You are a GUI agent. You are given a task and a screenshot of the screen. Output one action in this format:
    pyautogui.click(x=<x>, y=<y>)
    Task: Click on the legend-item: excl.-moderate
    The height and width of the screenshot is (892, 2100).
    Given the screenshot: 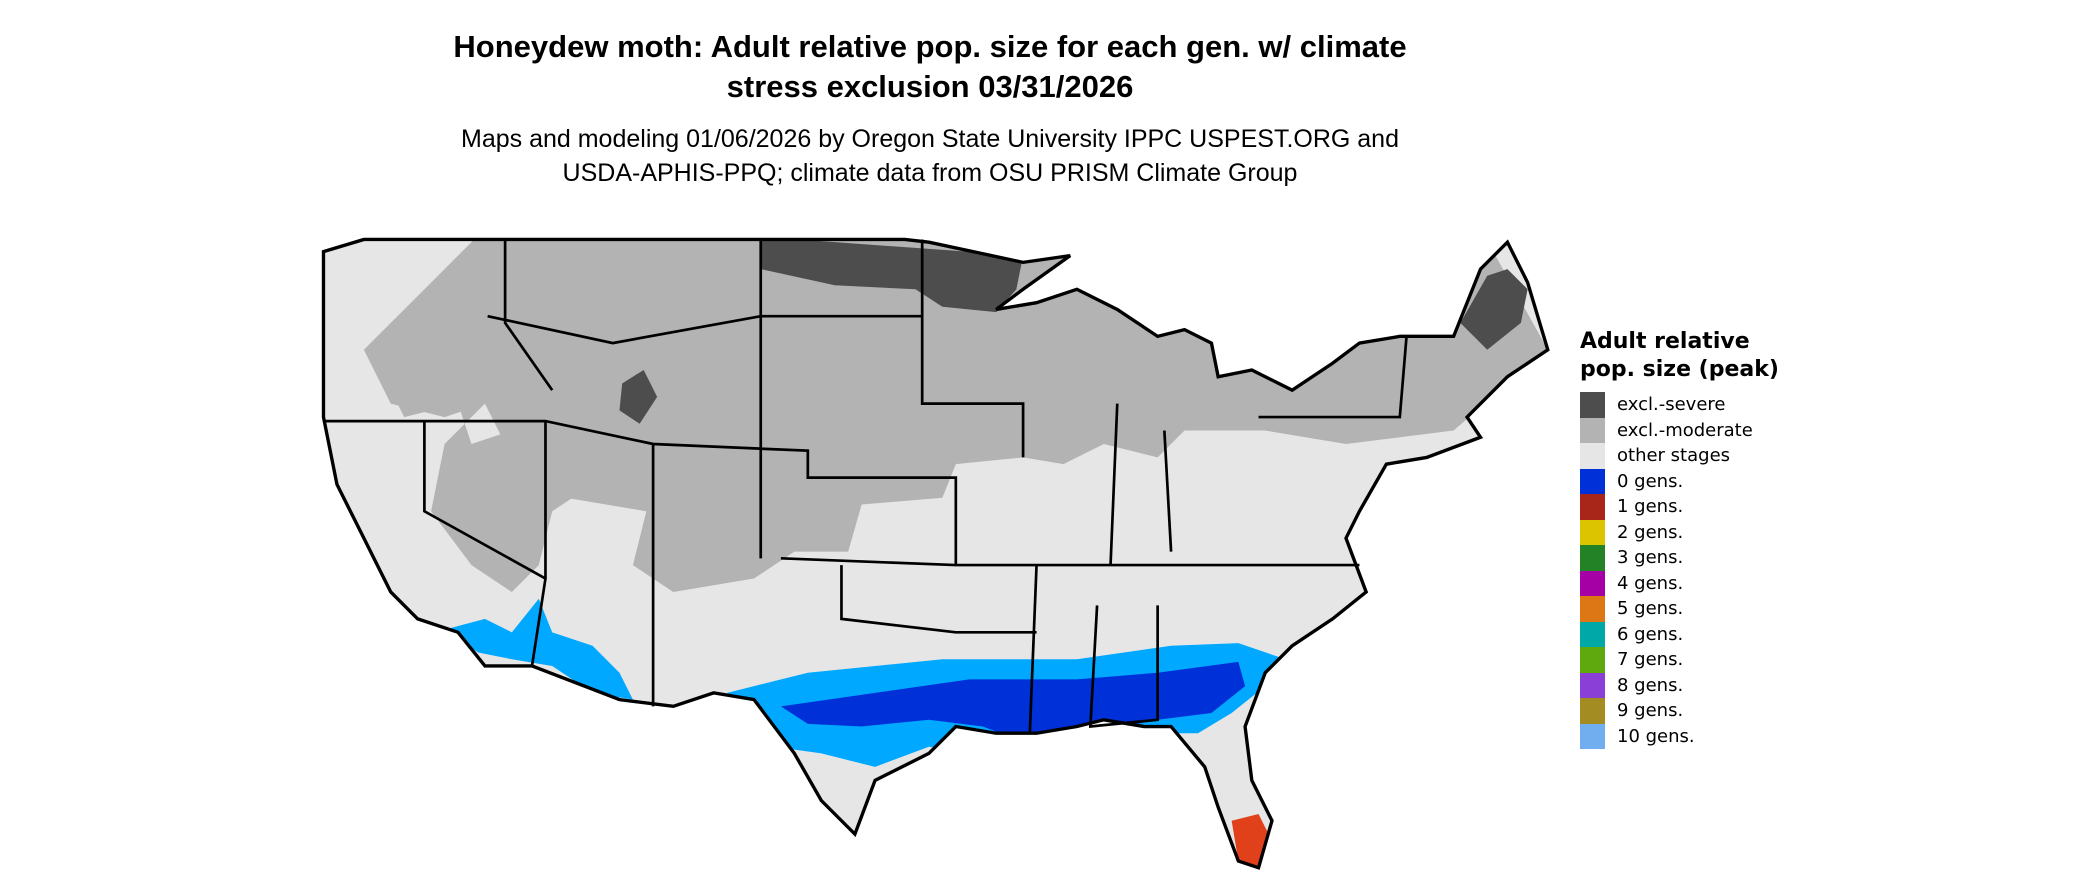 What is the action you would take?
    pyautogui.click(x=1690, y=430)
    